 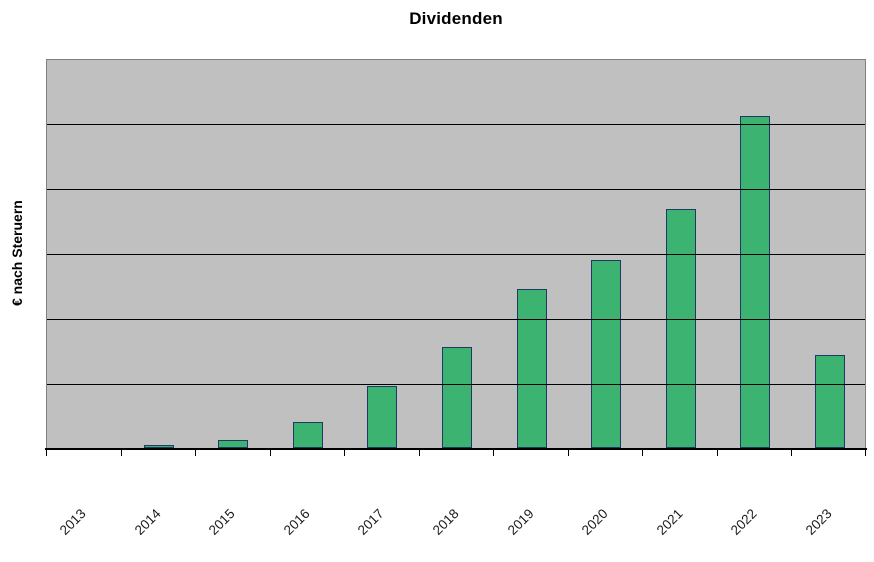 What do you see at coordinates (743, 522) in the screenshot?
I see `x-axis-label-2022: 2022` at bounding box center [743, 522].